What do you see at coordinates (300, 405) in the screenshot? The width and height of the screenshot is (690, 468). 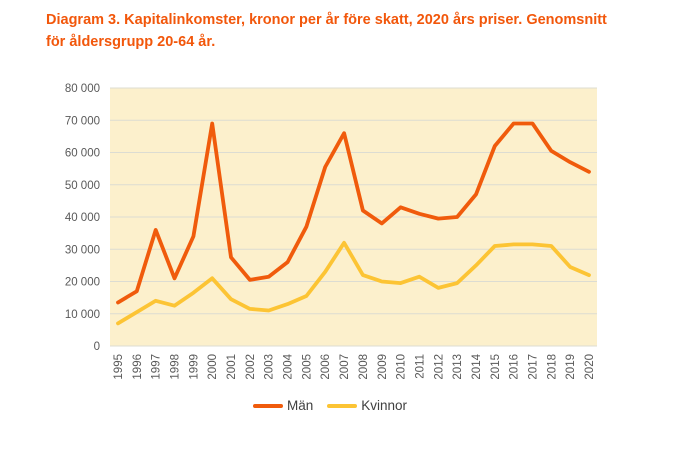 I see `legend-label-man: Män` at bounding box center [300, 405].